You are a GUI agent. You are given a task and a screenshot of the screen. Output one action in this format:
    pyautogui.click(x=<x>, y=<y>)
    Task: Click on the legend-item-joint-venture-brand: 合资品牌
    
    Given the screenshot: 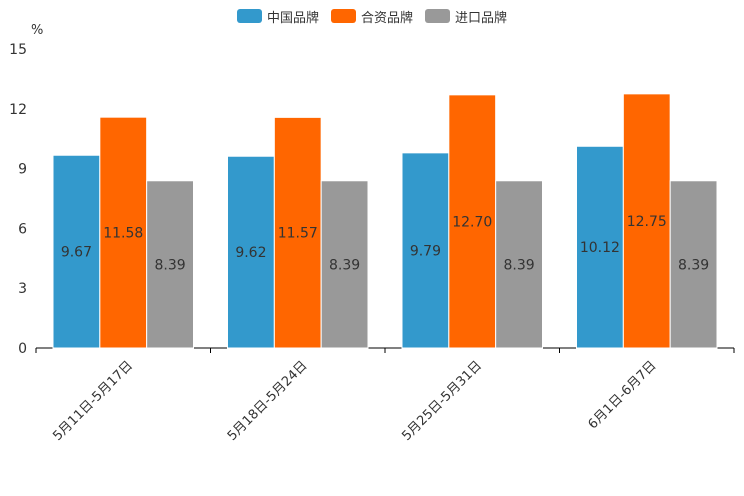 What is the action you would take?
    pyautogui.click(x=371, y=16)
    